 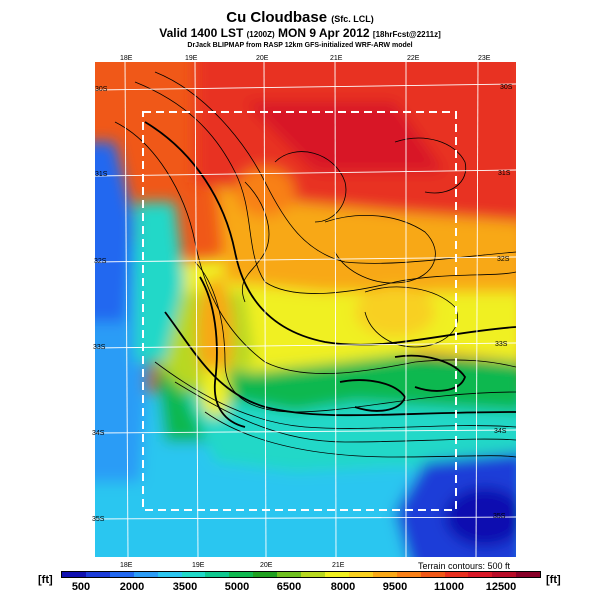 I want to click on lat-label-right: 31S, so click(x=504, y=173).